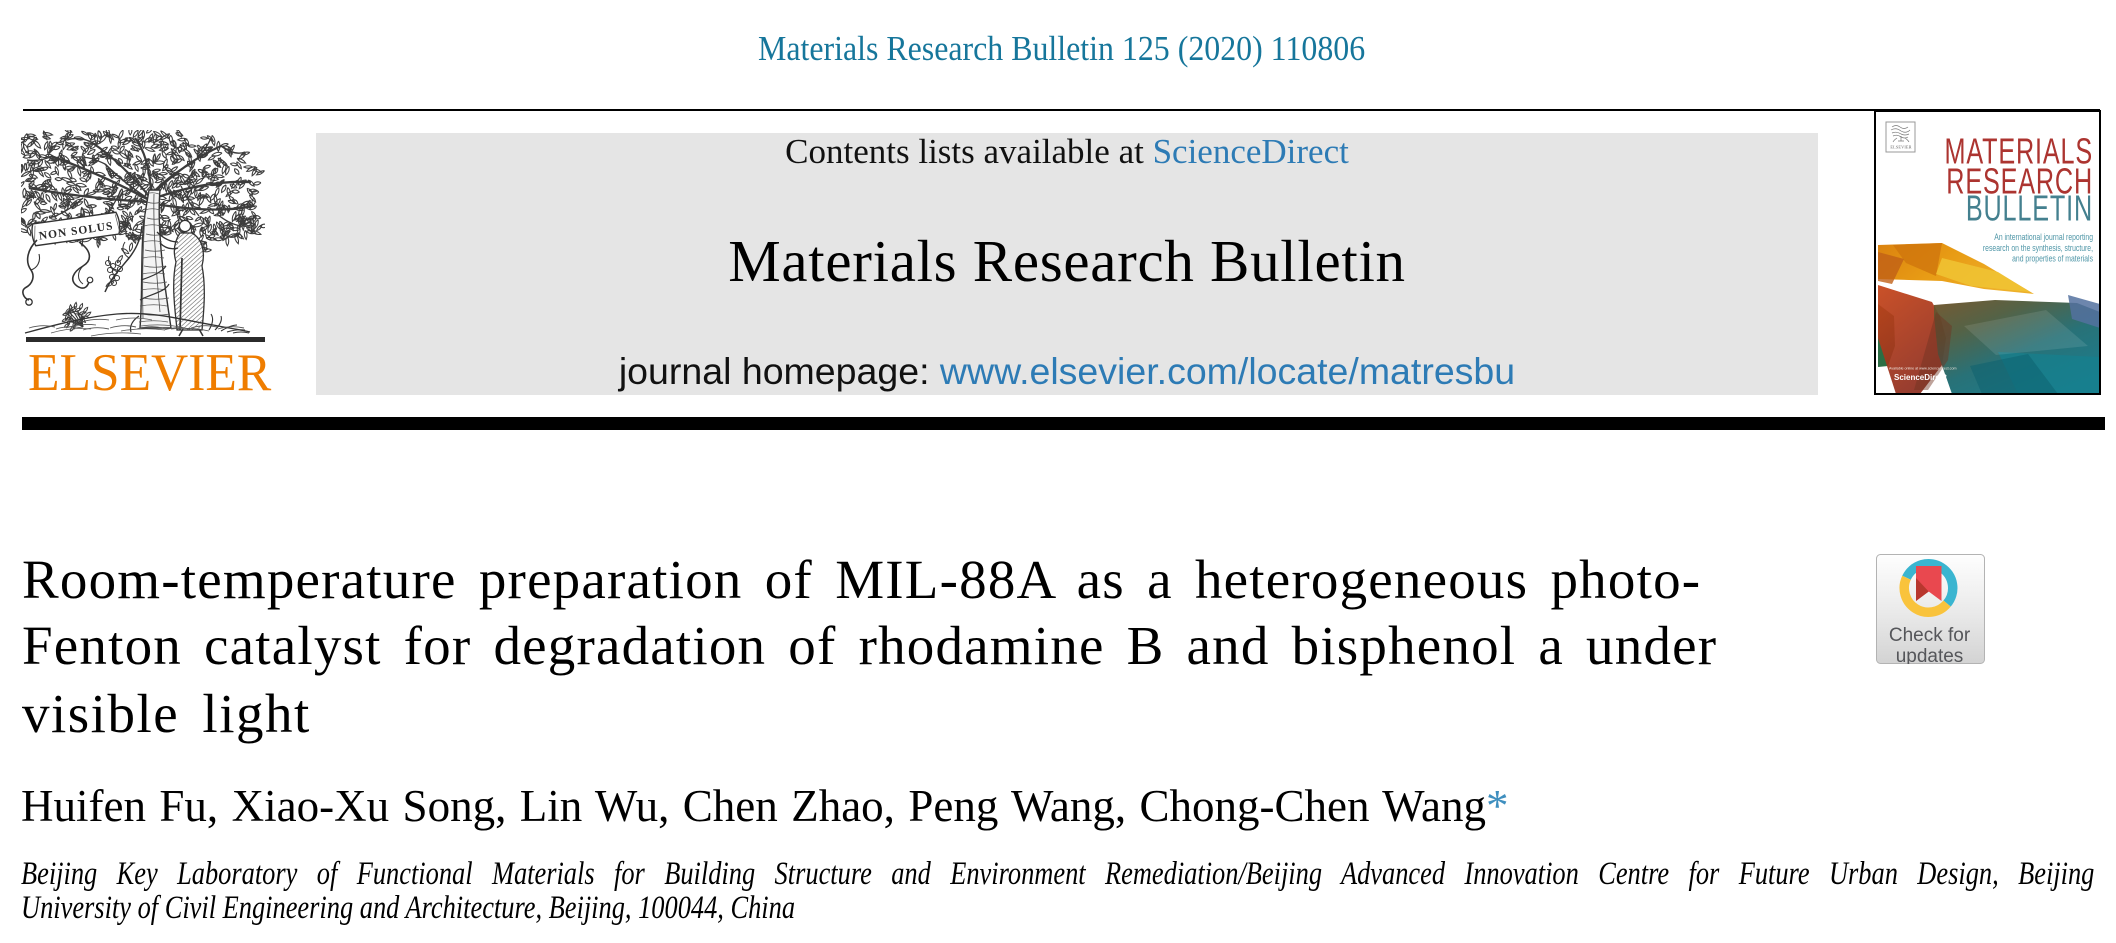 This screenshot has width=2116, height=943. Describe the element at coordinates (1920, 377) in the screenshot. I see `svg-text: ScienceDirect` at that location.